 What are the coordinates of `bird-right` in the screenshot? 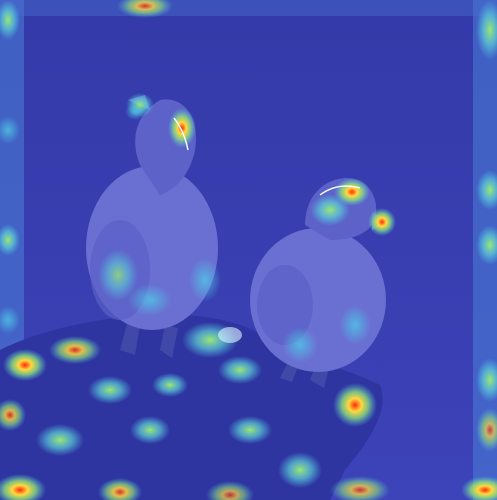 It's located at (323, 283).